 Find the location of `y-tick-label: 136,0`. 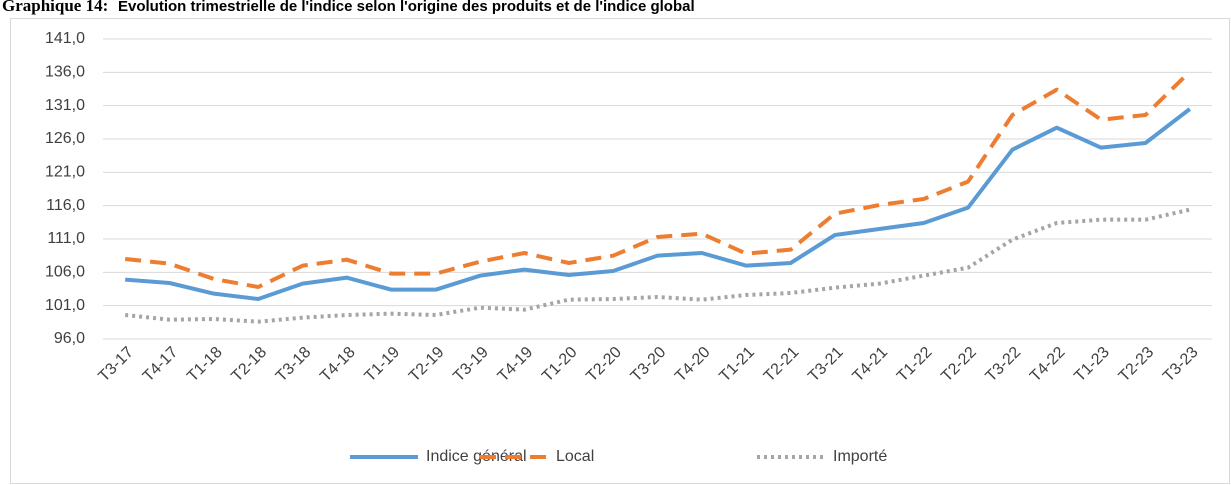

y-tick-label: 136,0 is located at coordinates (65, 72).